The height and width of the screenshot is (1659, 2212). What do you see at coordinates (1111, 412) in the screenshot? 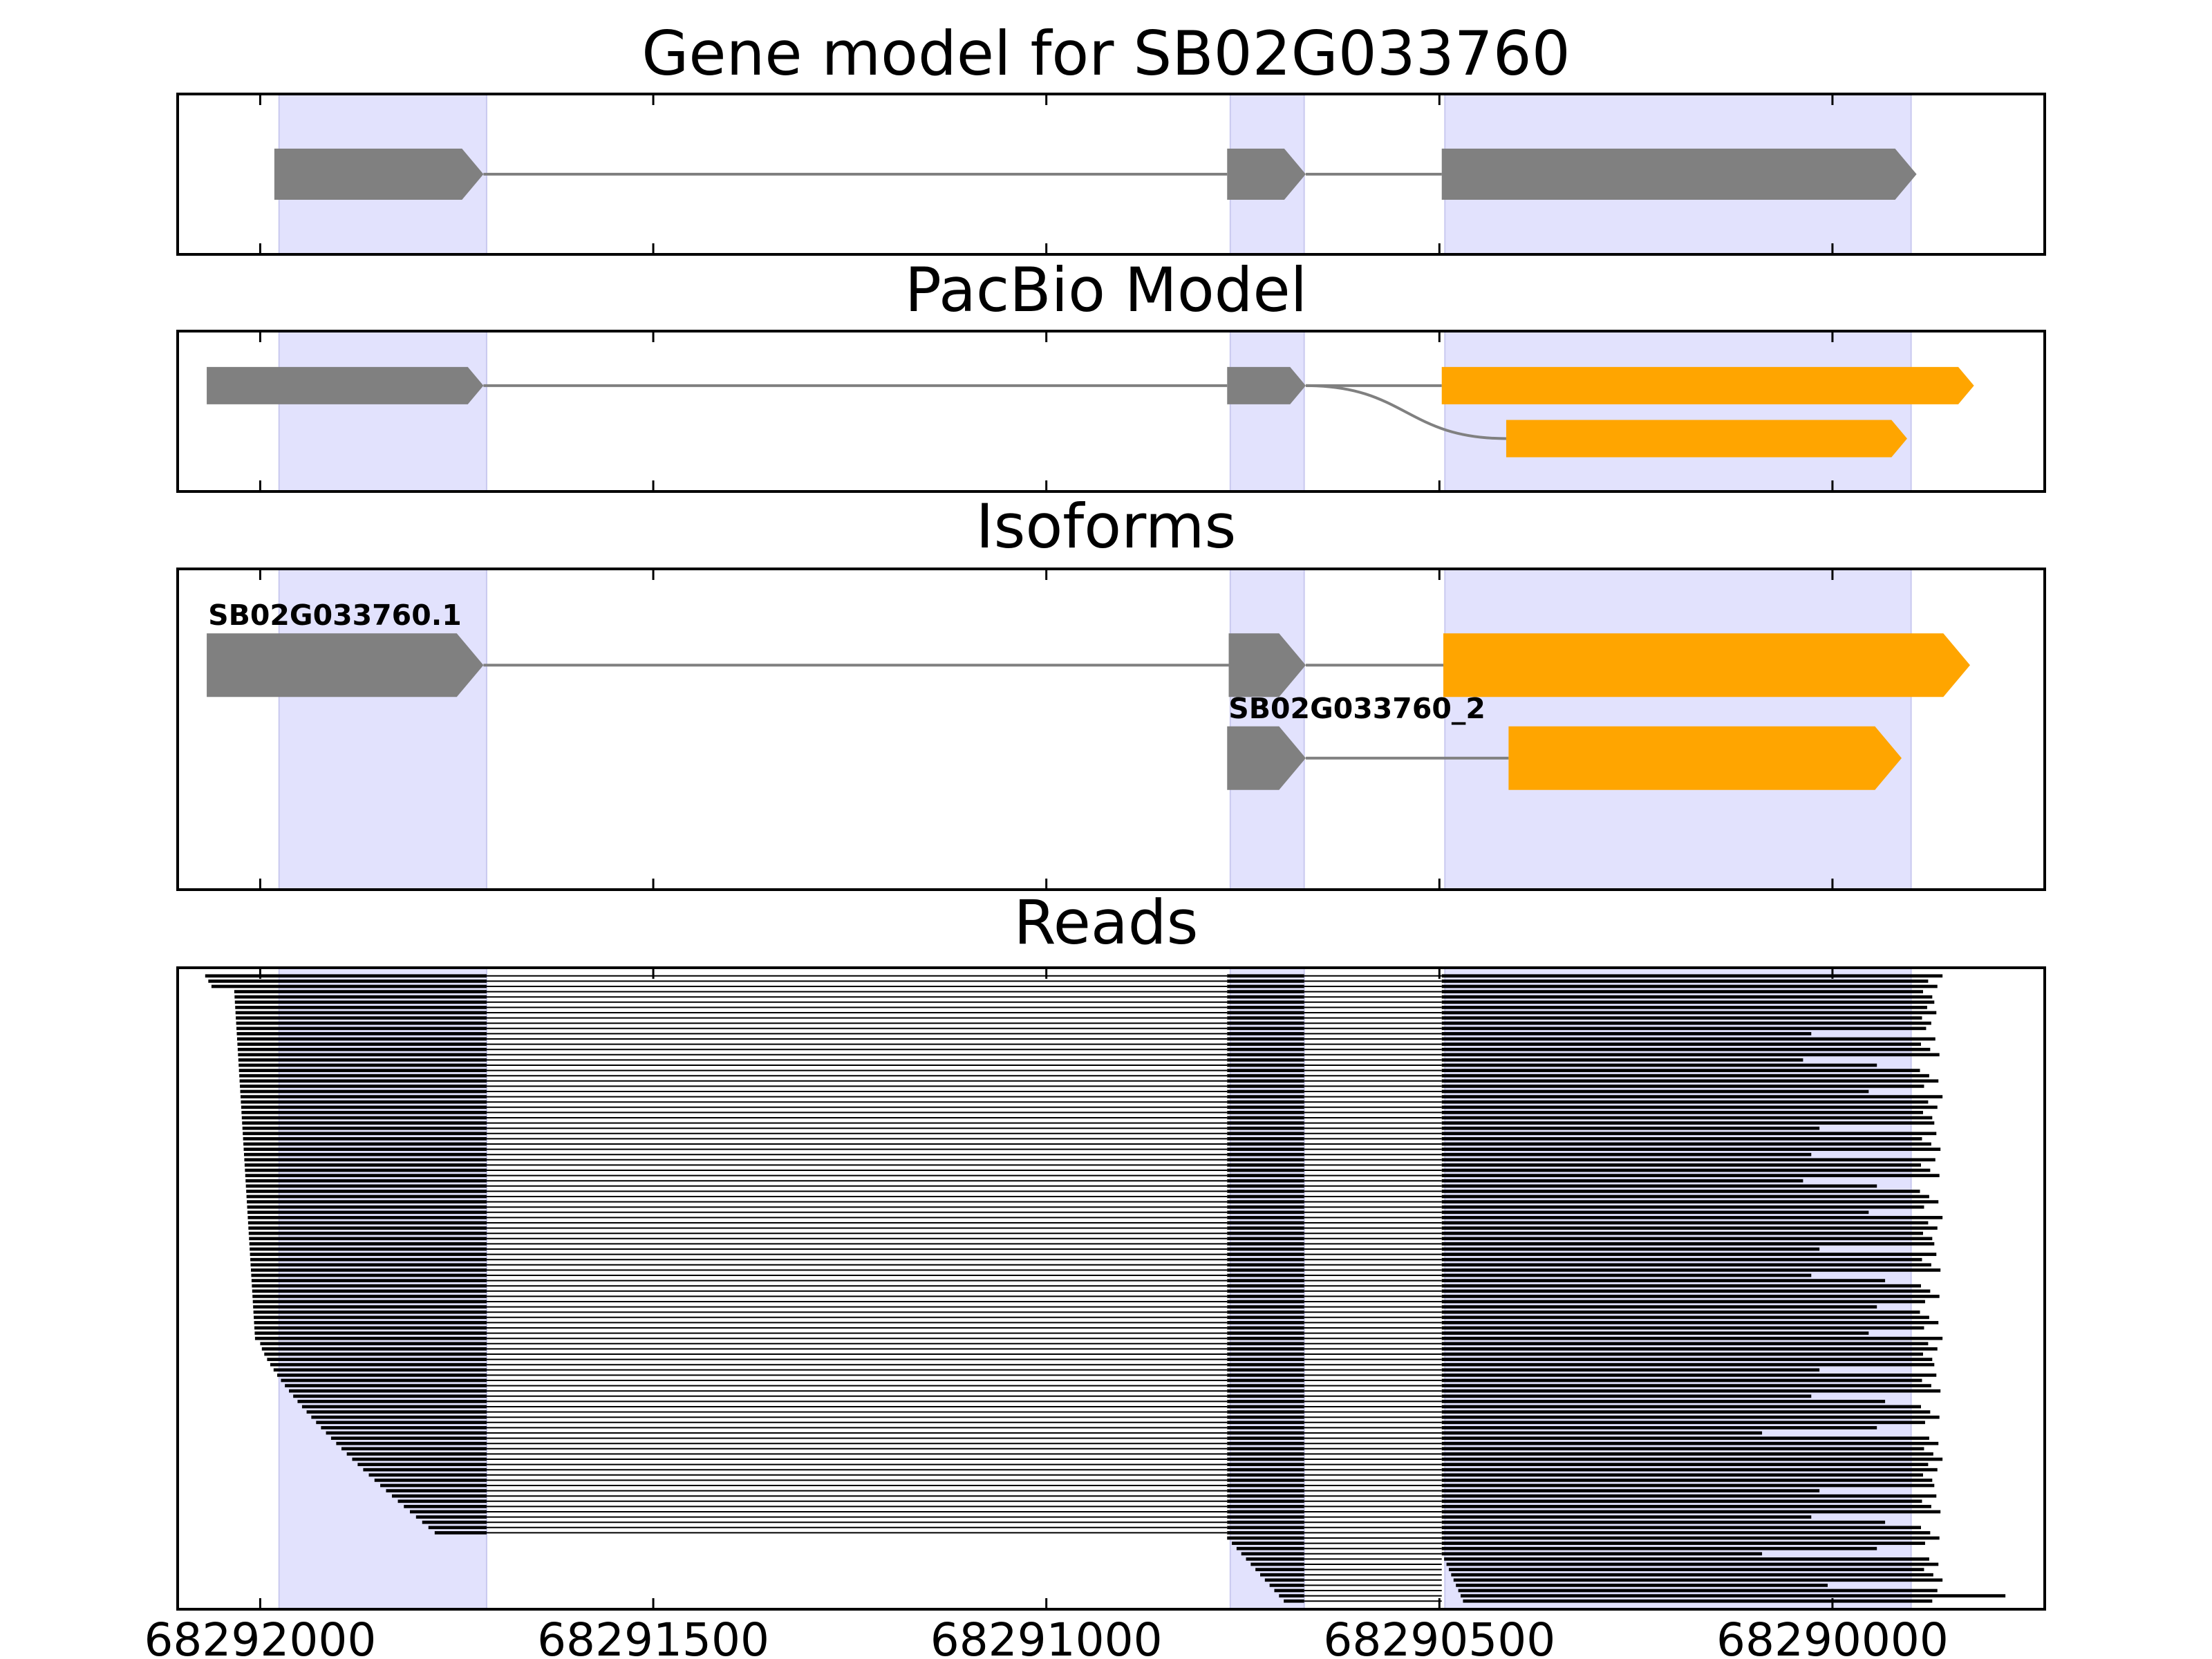
I see `panel-frame` at bounding box center [1111, 412].